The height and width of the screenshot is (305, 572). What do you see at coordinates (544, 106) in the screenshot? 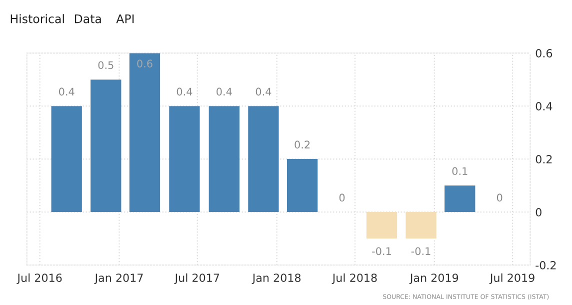
I see `y-tick-label: 0.4` at bounding box center [544, 106].